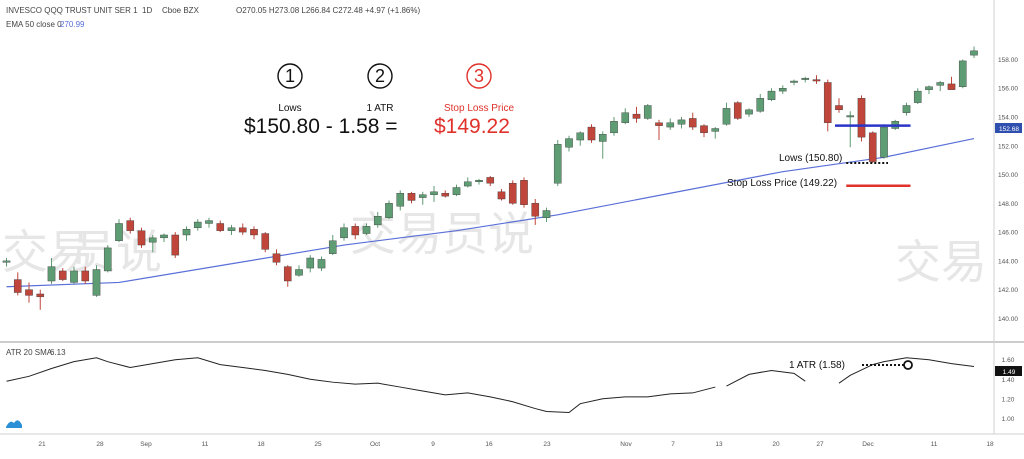  What do you see at coordinates (380, 76) in the screenshot?
I see `step-2-circle` at bounding box center [380, 76].